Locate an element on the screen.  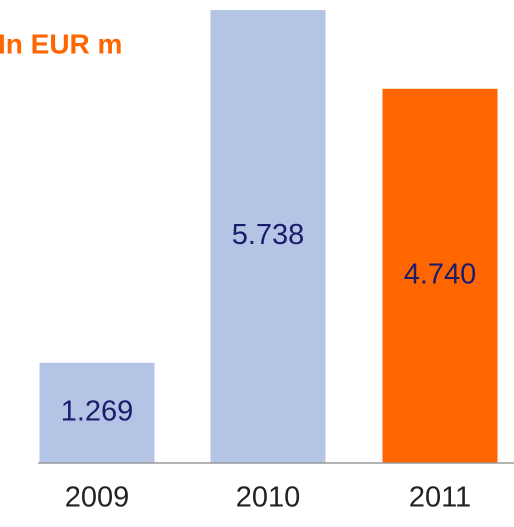
value-label: 5.738 is located at coordinates (268, 235).